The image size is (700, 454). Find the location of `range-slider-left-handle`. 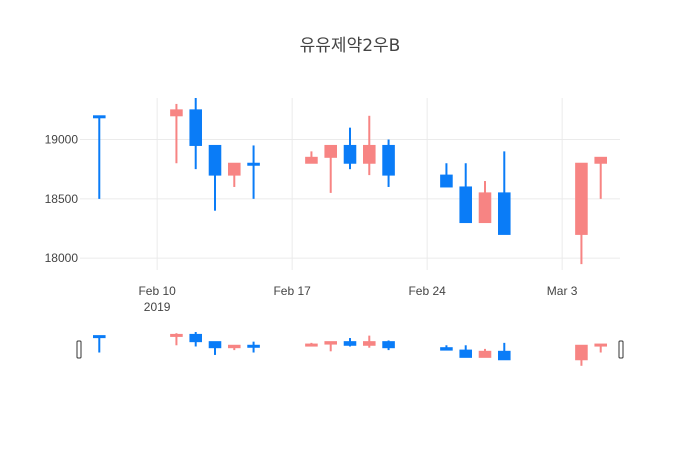

range-slider-left-handle is located at coordinates (79, 349).